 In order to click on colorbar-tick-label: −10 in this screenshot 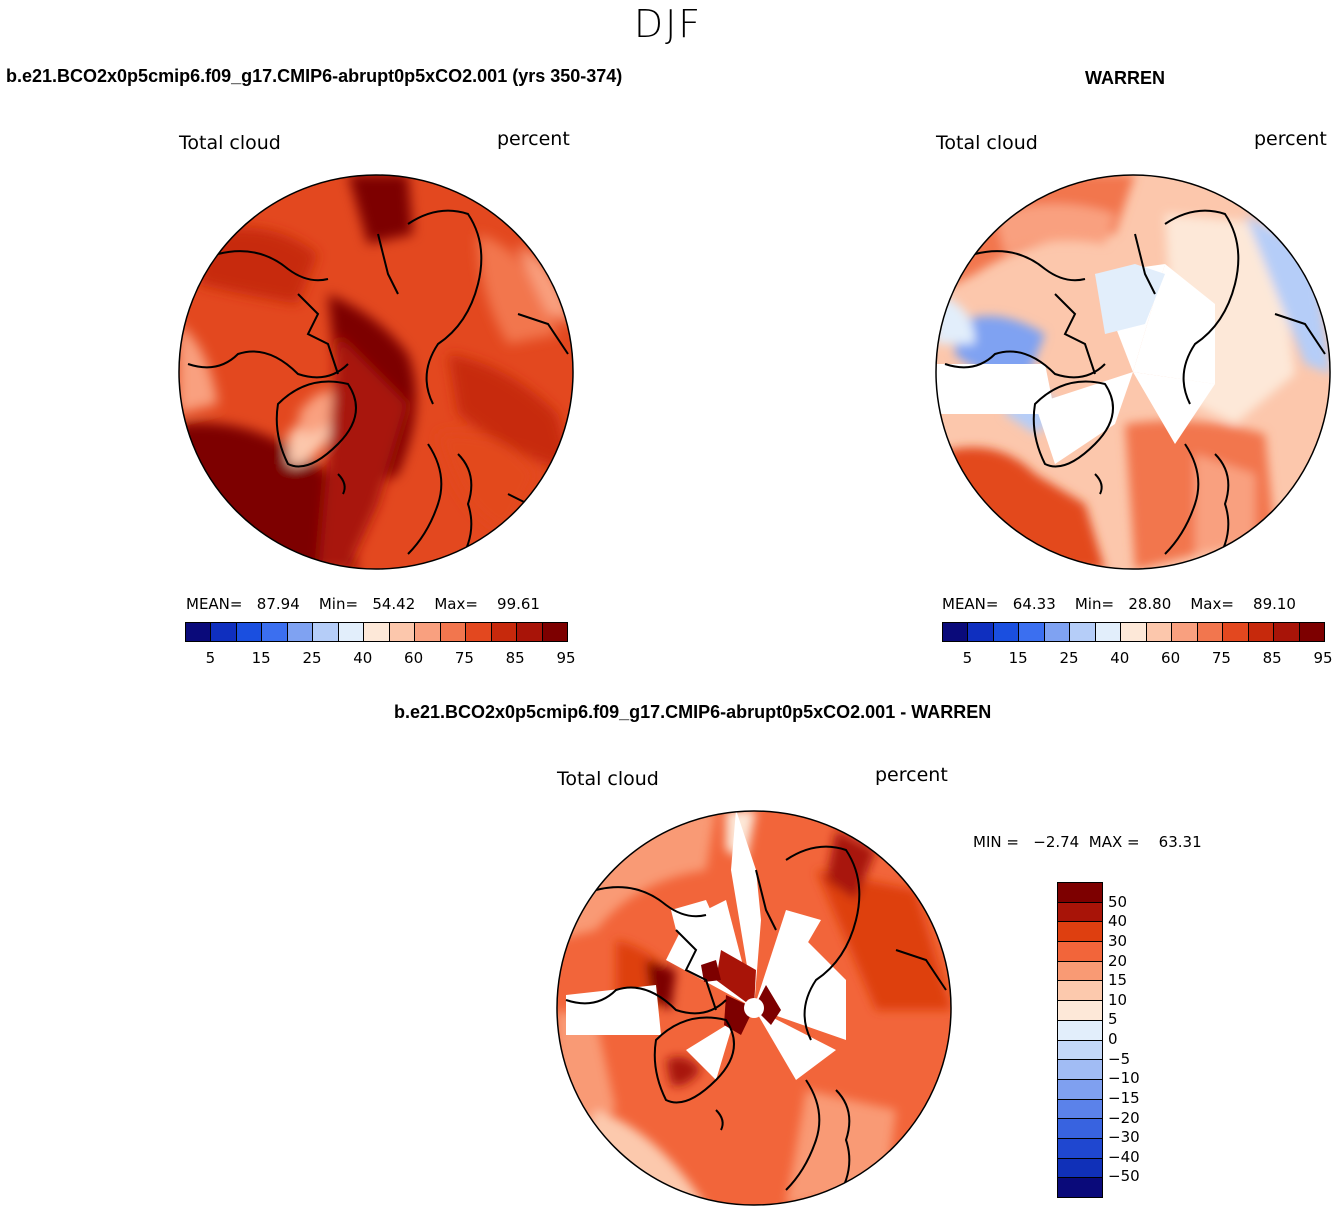, I will do `click(1124, 1078)`.